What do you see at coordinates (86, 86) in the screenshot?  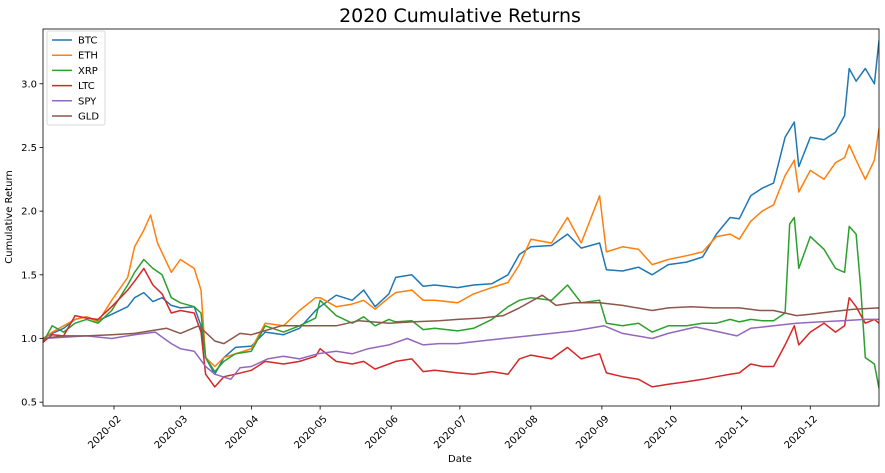 I see `legend-label-ltc: LTC` at bounding box center [86, 86].